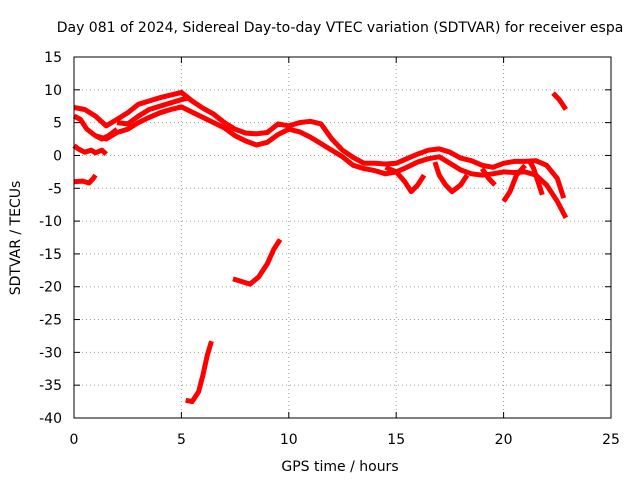  I want to click on x-tick-label: 15, so click(396, 440).